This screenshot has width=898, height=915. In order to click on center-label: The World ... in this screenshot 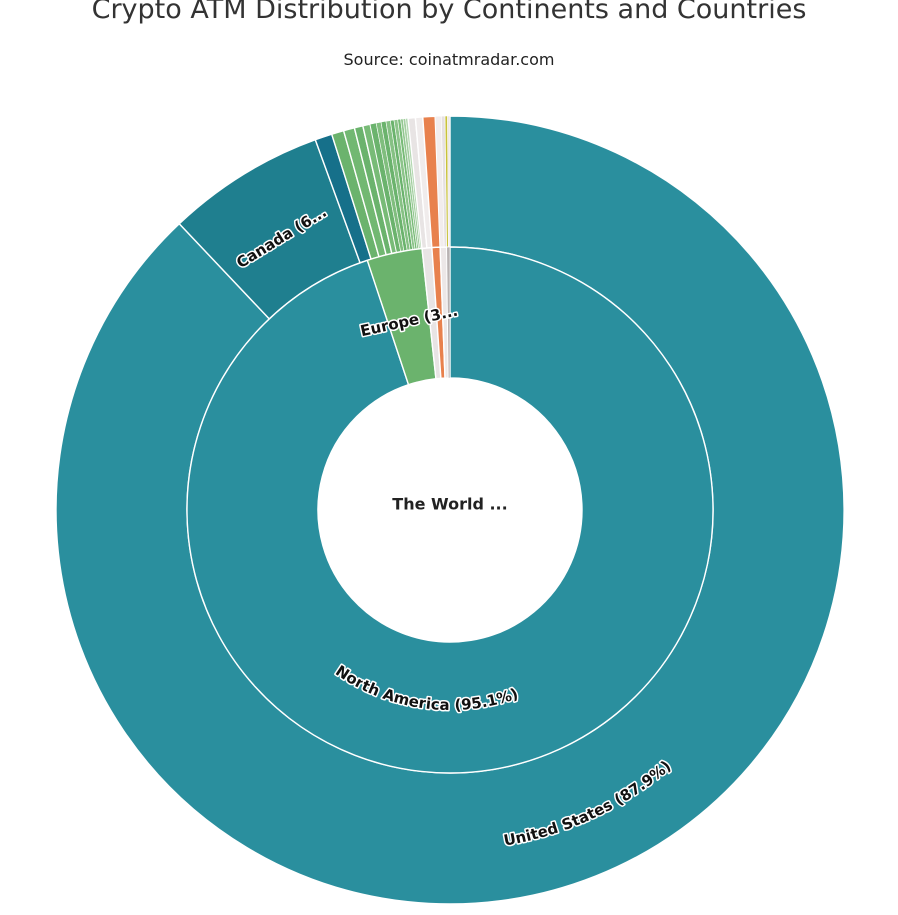, I will do `click(449, 504)`.